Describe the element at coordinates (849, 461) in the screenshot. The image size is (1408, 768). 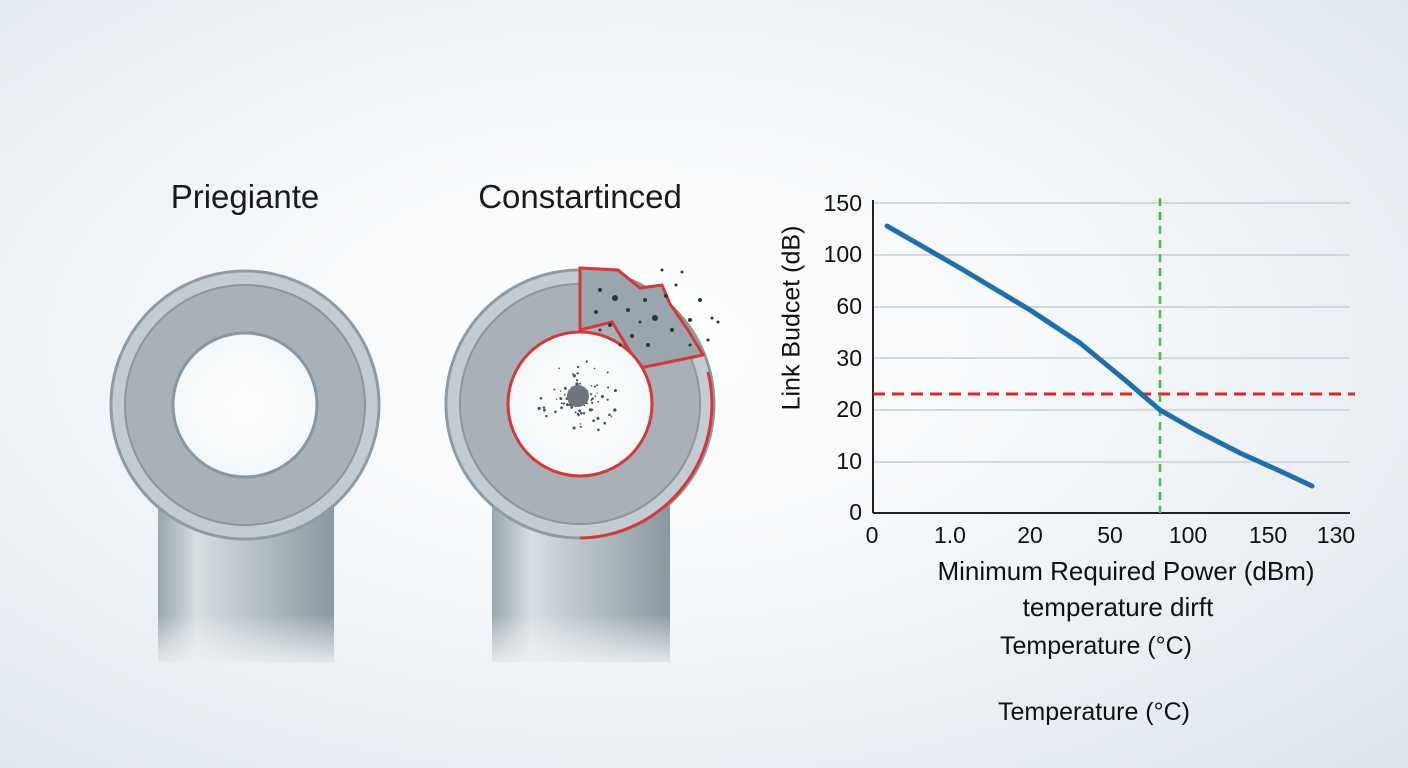
I see `y-tick-label: 10` at that location.